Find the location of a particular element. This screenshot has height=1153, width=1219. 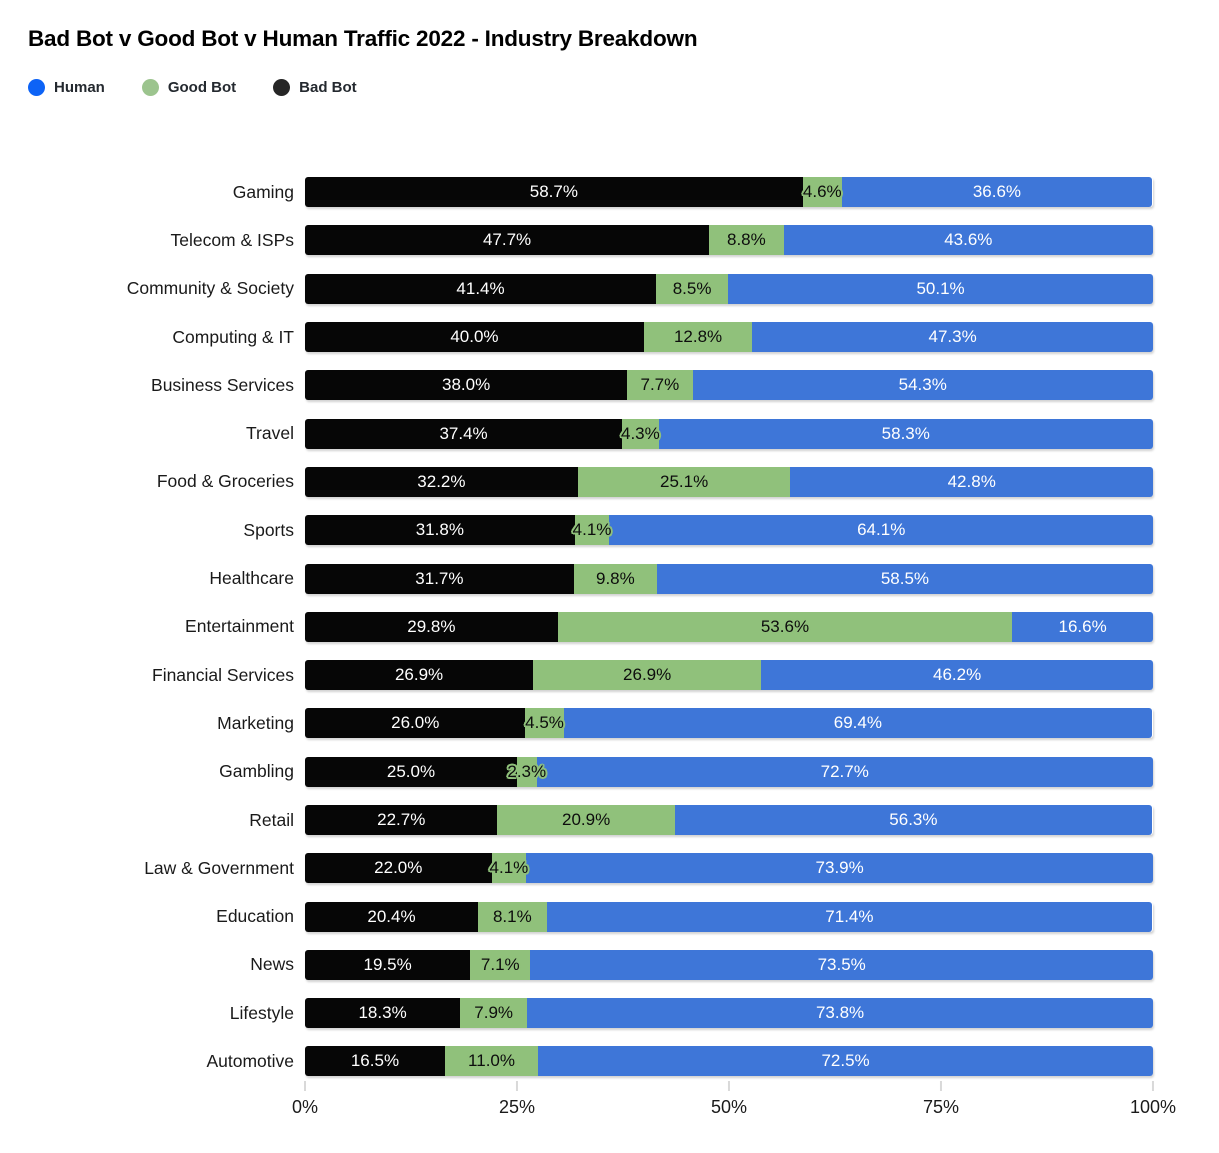

value-label: 41.4% is located at coordinates (480, 288).